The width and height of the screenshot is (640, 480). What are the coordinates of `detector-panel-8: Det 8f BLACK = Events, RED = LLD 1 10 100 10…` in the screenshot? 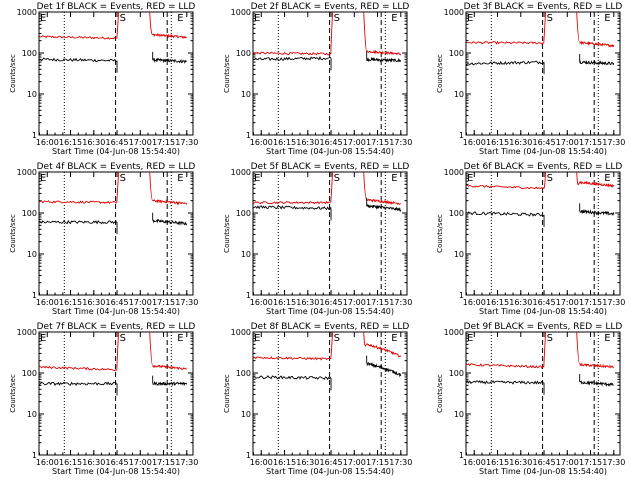 It's located at (317, 399).